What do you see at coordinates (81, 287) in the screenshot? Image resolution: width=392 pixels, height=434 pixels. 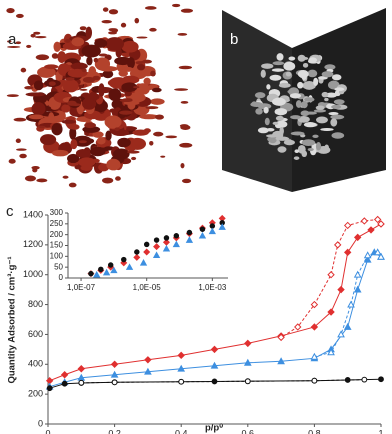 I see `x-tick-label: 1,0E-07` at bounding box center [81, 287].